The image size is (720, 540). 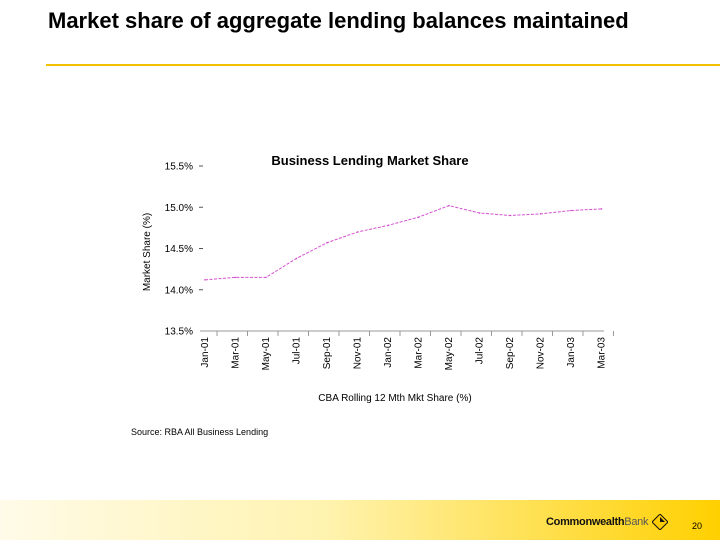 I want to click on brand-name-light: Bank, so click(x=636, y=522).